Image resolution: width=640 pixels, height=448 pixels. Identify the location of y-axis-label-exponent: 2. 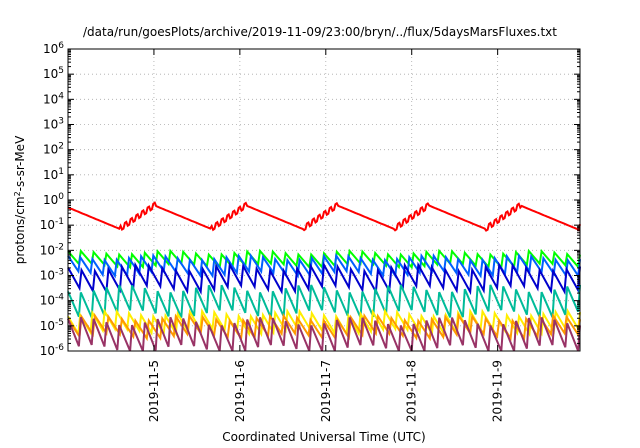
(17, 193).